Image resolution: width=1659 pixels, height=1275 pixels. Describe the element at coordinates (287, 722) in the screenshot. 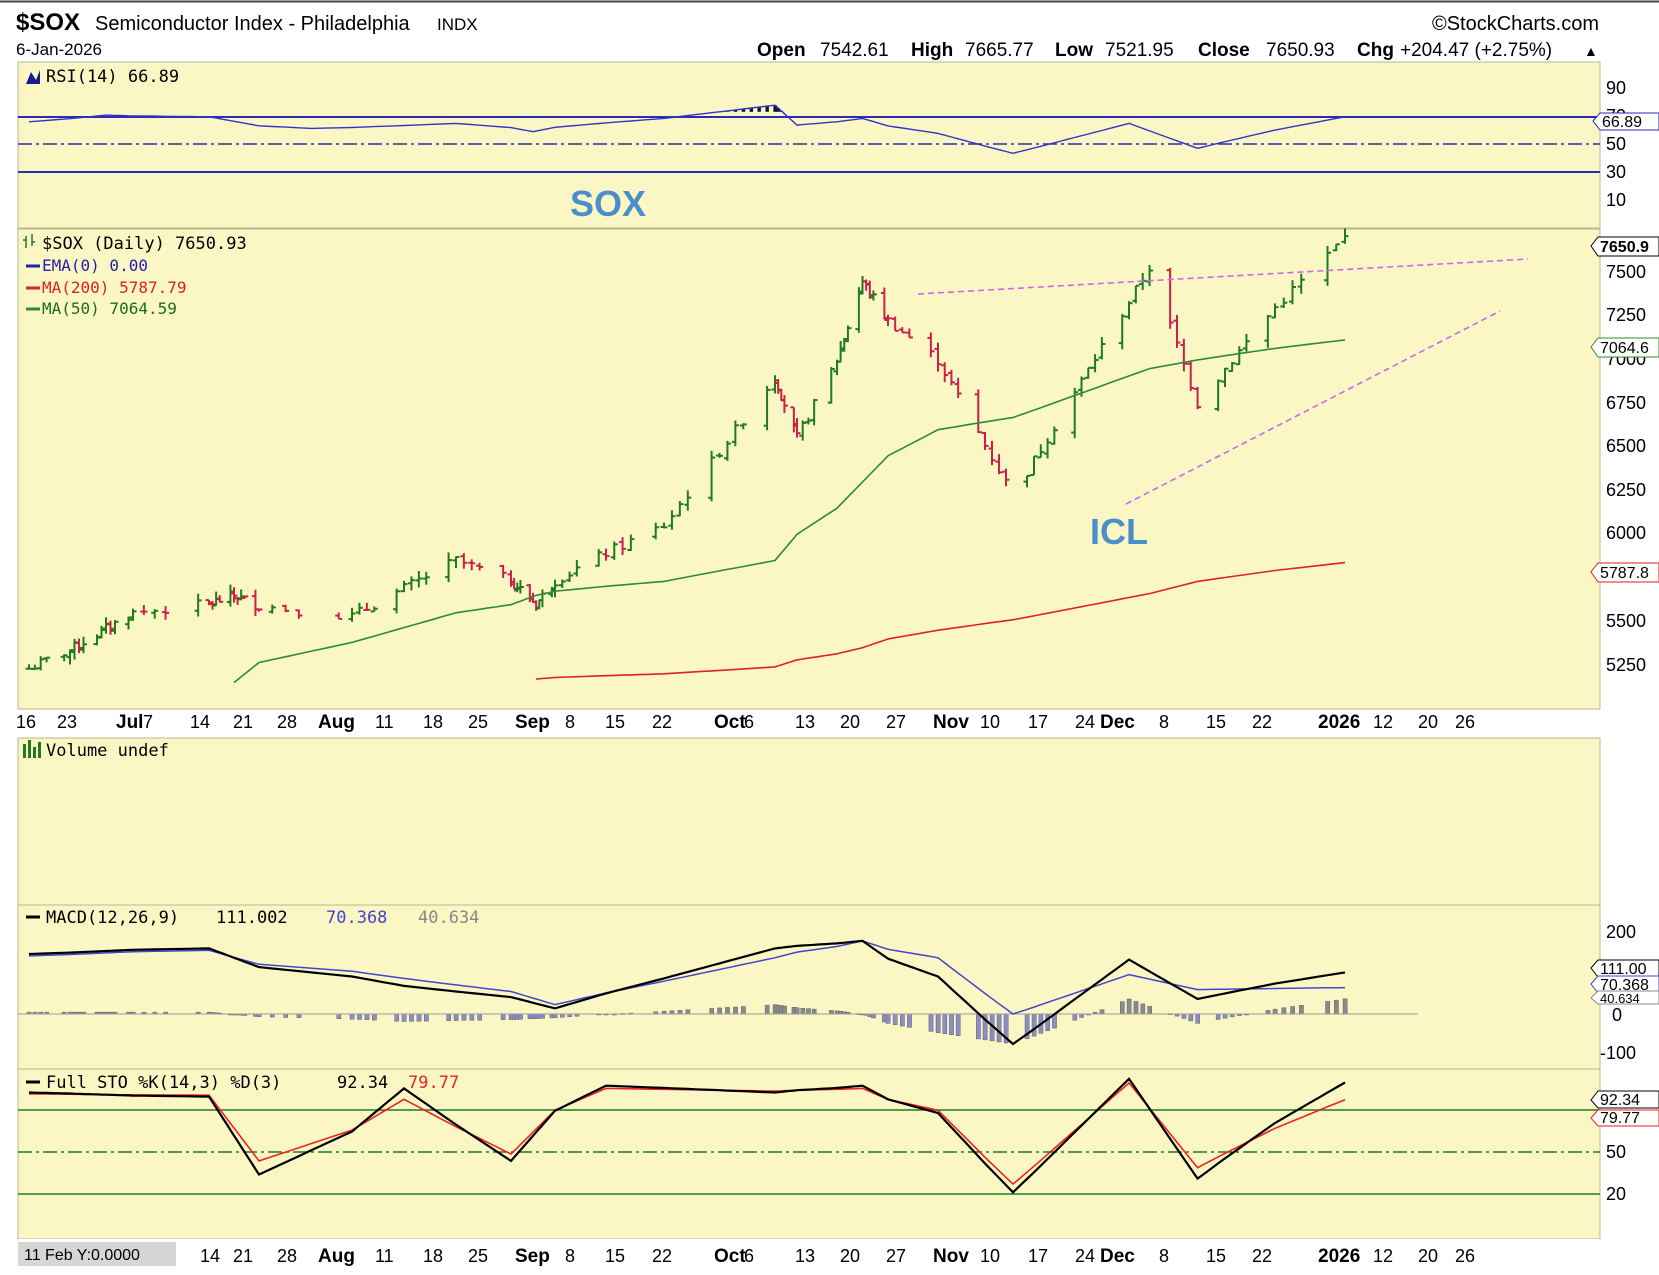

I see `x-axis-label: 28` at that location.